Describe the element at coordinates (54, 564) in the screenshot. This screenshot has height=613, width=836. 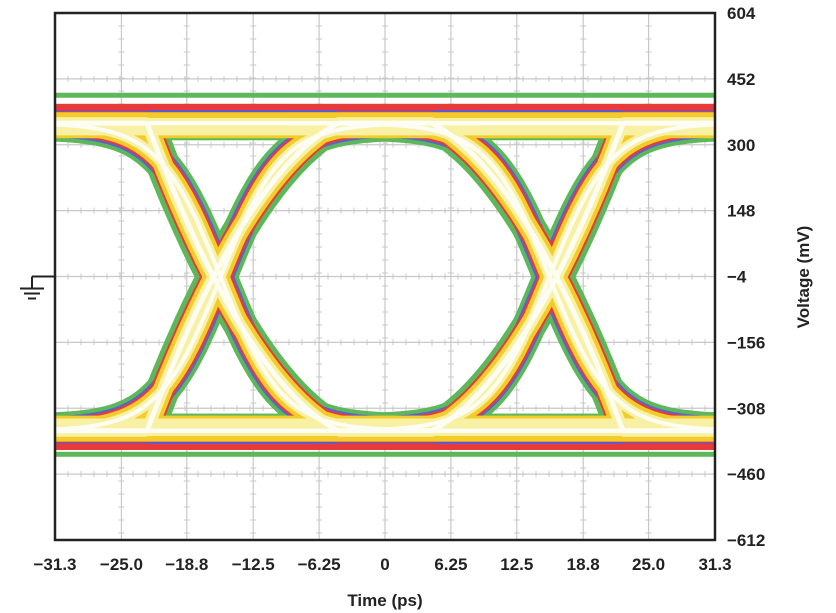
I see `x-tick-label: −31.3` at that location.